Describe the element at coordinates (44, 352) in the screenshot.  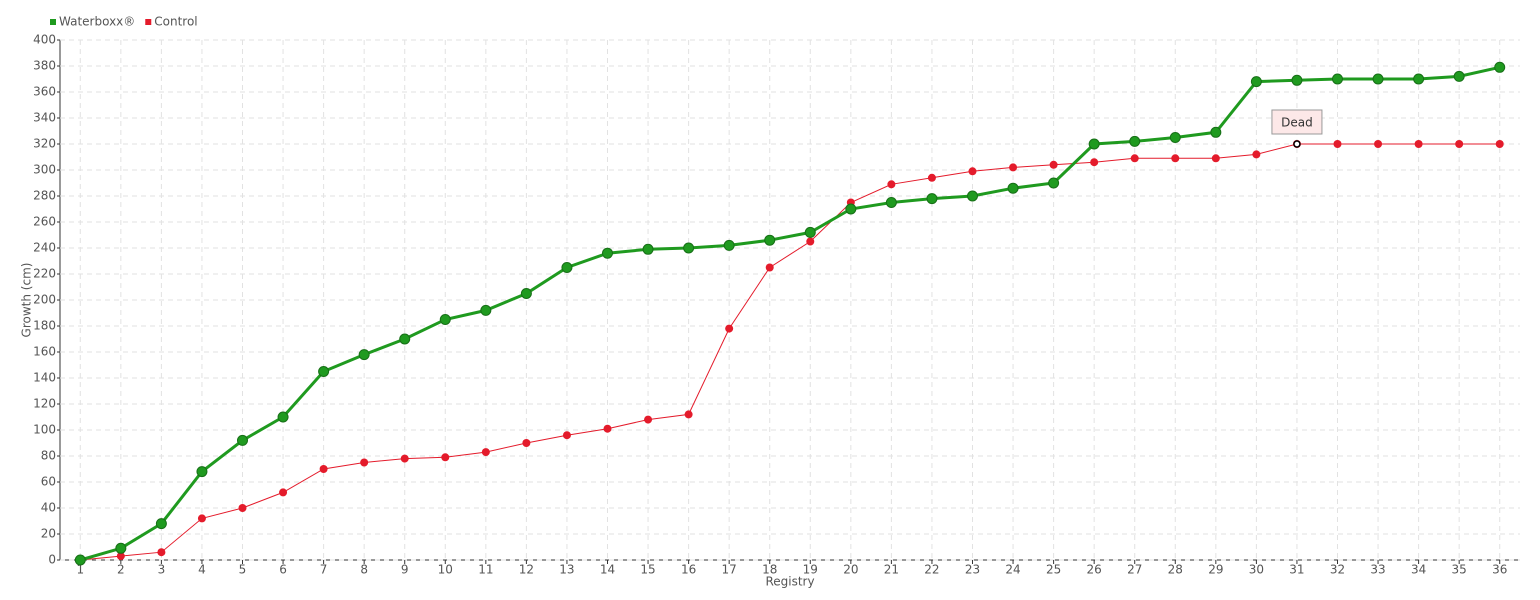
I see `y-tick-label: 160` at that location.